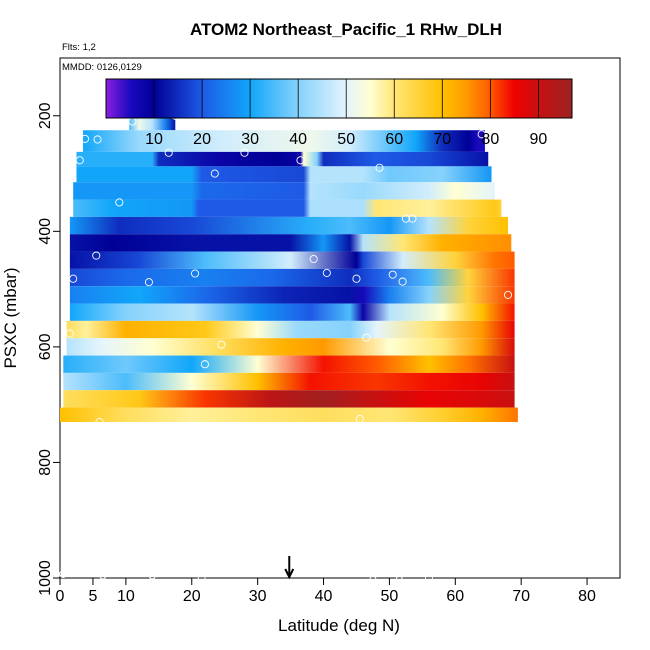 The image size is (650, 650). I want to click on marker-head, so click(289, 574).